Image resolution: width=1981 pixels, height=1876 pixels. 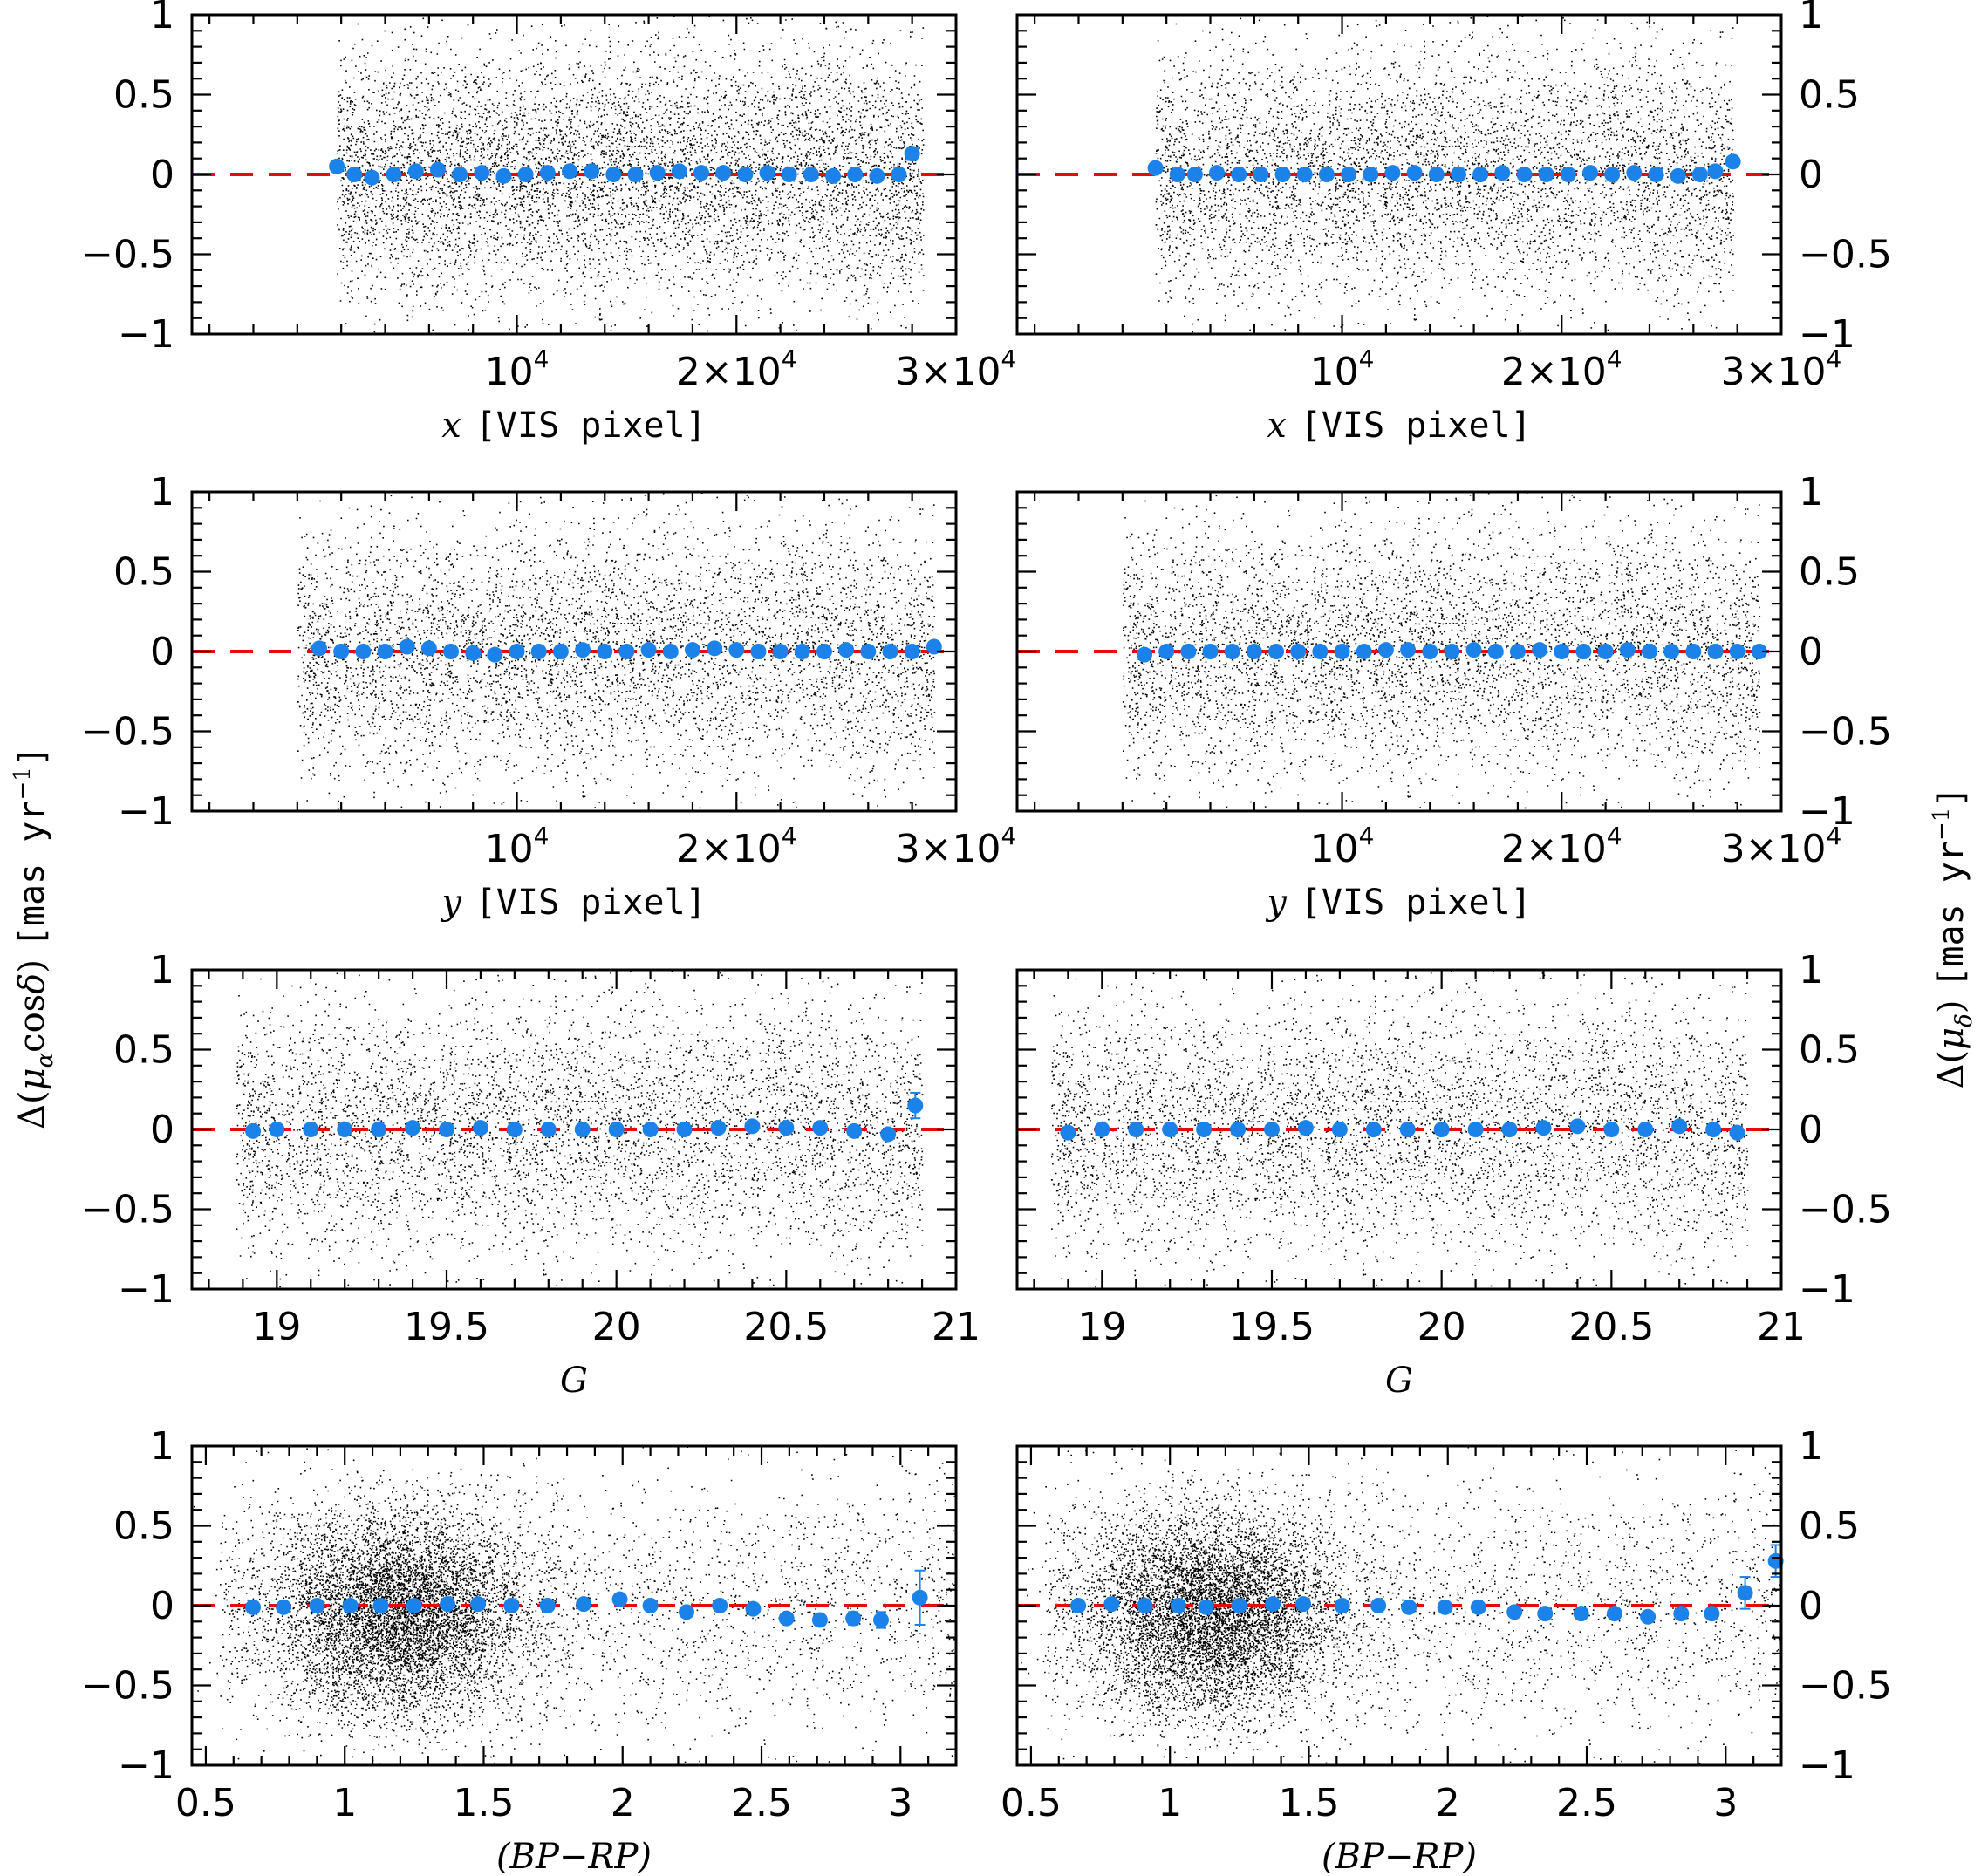 I want to click on x-axis-label: x [VIS pixel], so click(x=1399, y=426).